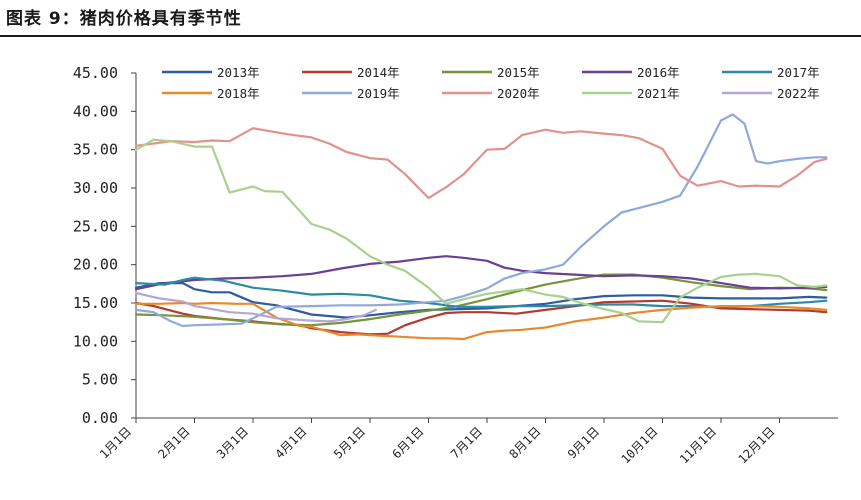  What do you see at coordinates (430, 36) in the screenshot?
I see `title-divider` at bounding box center [430, 36].